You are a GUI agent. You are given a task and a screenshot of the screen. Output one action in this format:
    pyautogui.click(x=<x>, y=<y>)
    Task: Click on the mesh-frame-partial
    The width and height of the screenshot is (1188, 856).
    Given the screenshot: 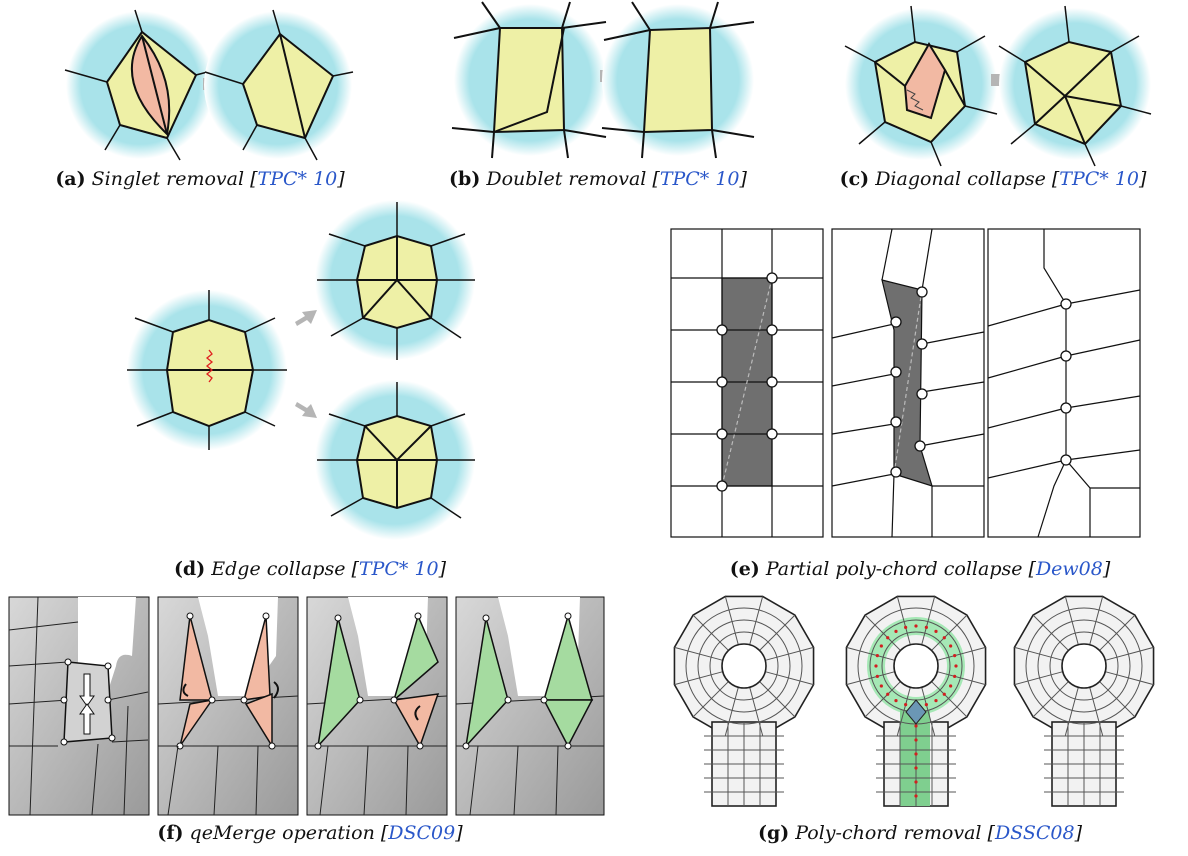 What is the action you would take?
    pyautogui.click(x=908, y=383)
    